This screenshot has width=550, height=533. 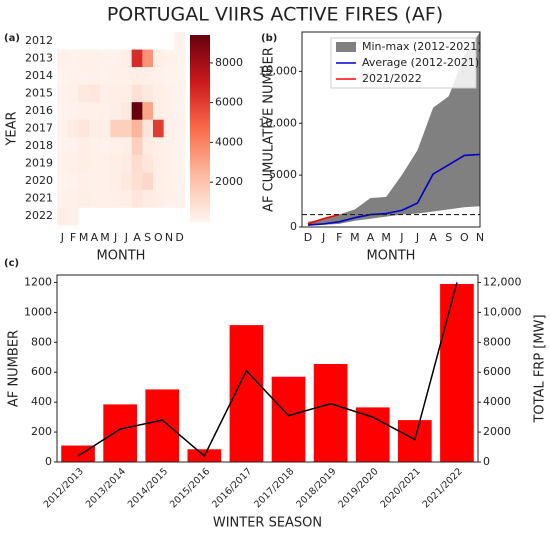 I want to click on panel-label: (c), so click(x=11, y=263).